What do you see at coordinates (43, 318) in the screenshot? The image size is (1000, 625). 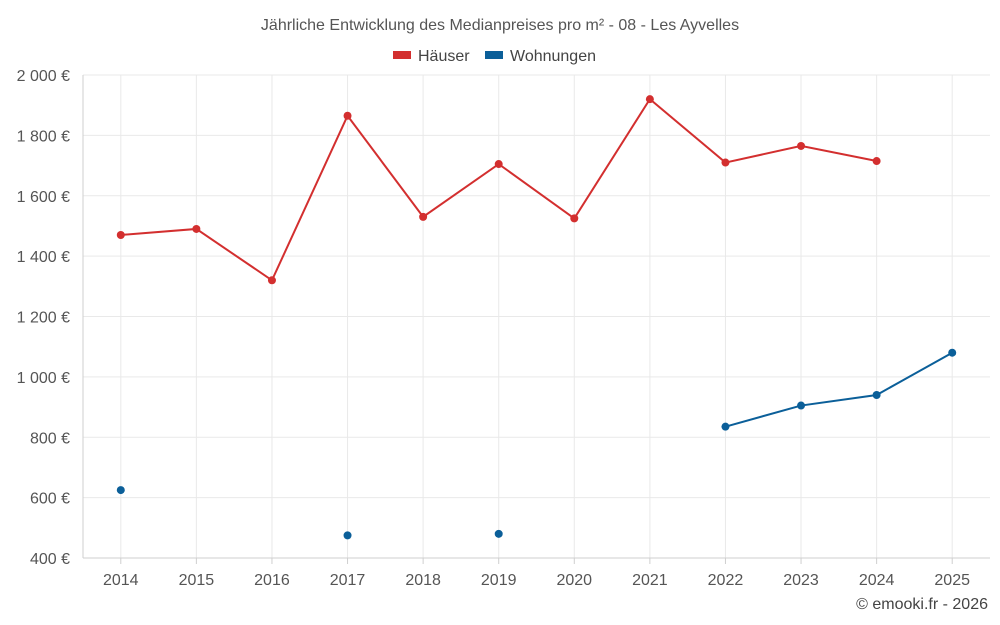 I see `y-tick-label: 1 200 €` at bounding box center [43, 318].